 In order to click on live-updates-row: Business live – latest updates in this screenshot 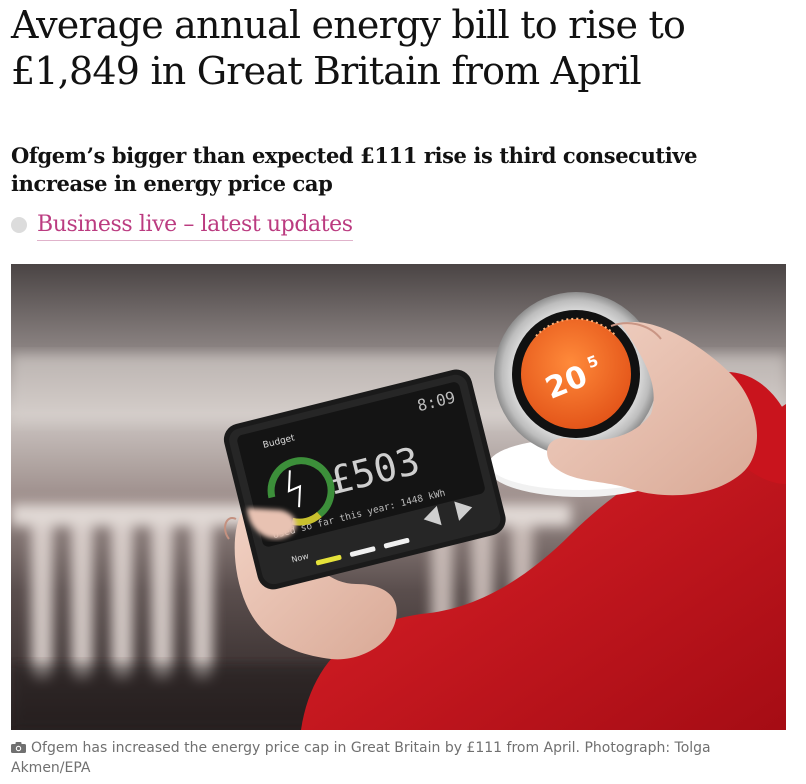, I will do `click(182, 225)`.